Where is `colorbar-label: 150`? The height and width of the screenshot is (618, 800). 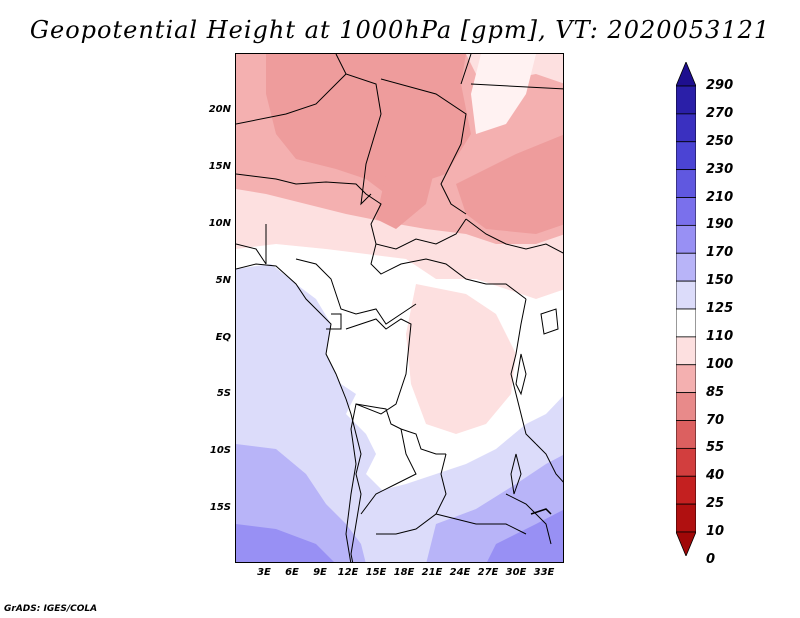
colorbar-label: 150 is located at coordinates (720, 281).